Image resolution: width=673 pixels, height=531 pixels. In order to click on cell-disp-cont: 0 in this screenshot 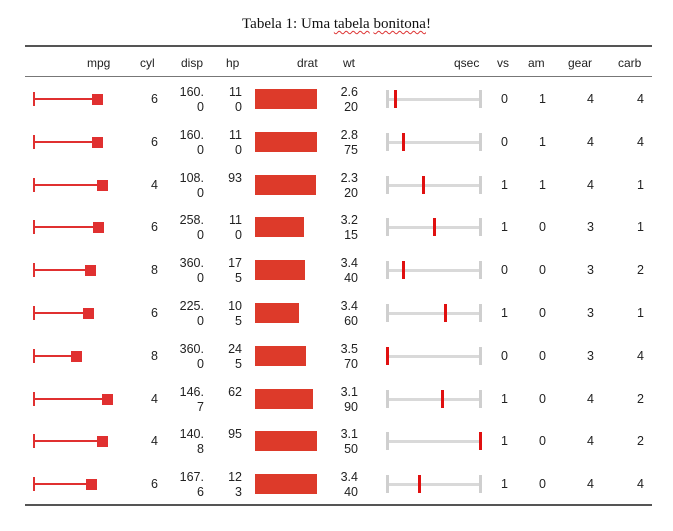, I will do `click(200, 364)`.